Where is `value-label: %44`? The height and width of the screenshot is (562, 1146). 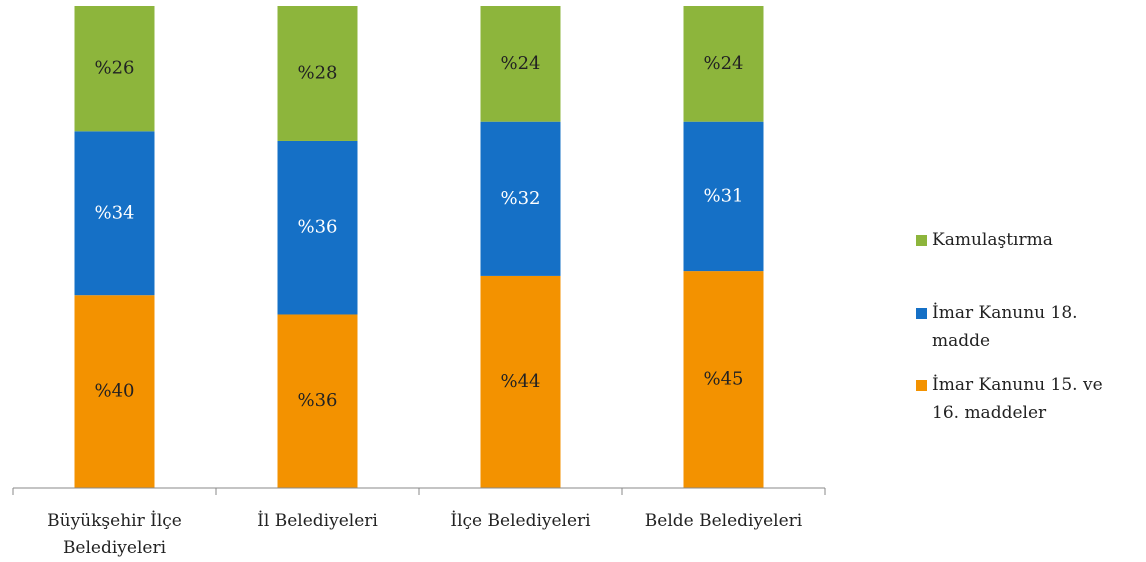 value-label: %44 is located at coordinates (520, 381).